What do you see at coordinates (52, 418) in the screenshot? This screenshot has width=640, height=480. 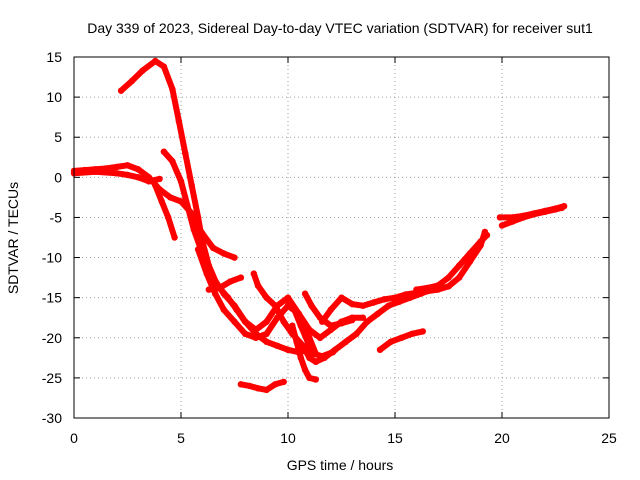 I see `y-tick-label: -30` at bounding box center [52, 418].